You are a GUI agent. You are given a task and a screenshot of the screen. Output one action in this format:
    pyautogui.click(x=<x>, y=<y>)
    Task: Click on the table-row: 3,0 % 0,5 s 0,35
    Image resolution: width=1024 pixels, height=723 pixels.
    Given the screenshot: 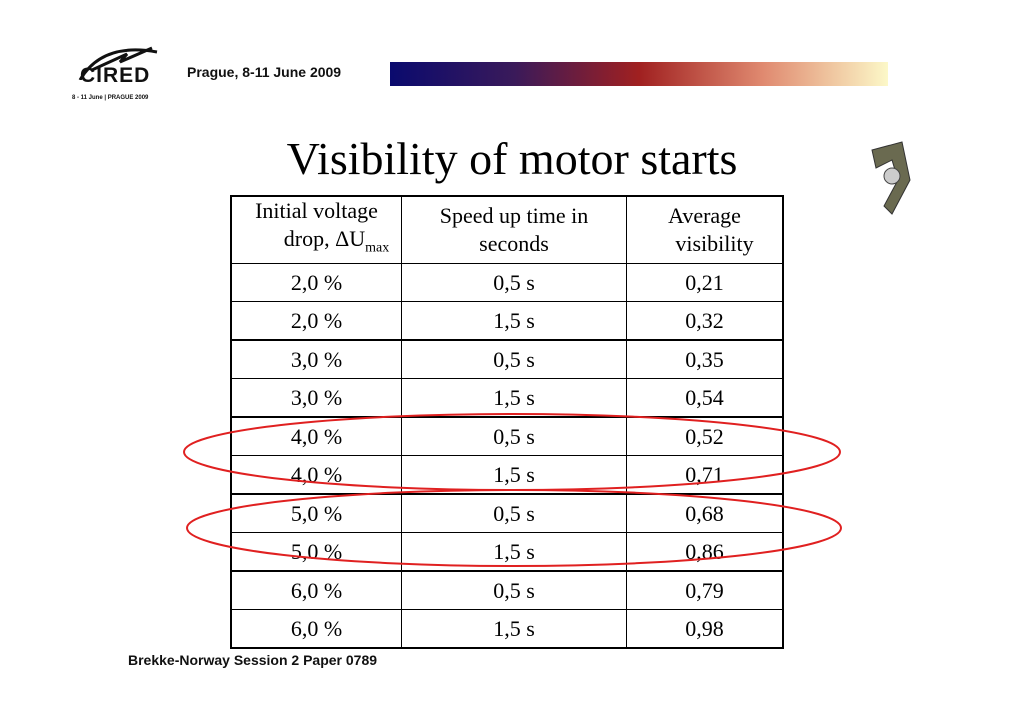 What is the action you would take?
    pyautogui.click(x=507, y=359)
    